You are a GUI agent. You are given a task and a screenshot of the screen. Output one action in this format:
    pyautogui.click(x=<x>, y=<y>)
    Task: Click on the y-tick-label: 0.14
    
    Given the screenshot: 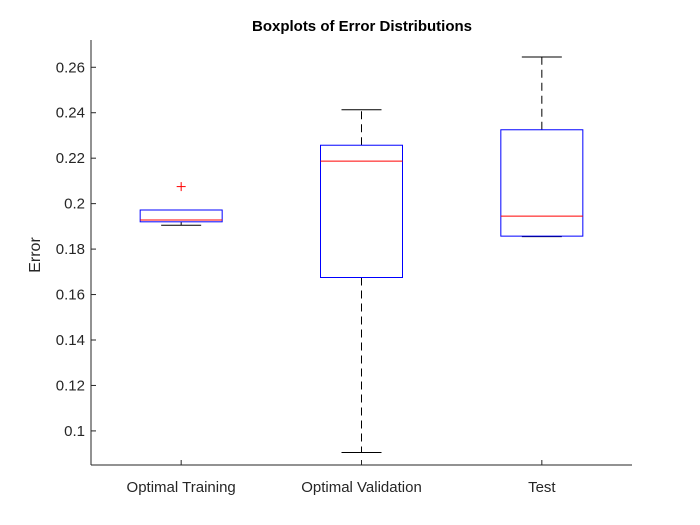 What is the action you would take?
    pyautogui.click(x=70, y=340)
    